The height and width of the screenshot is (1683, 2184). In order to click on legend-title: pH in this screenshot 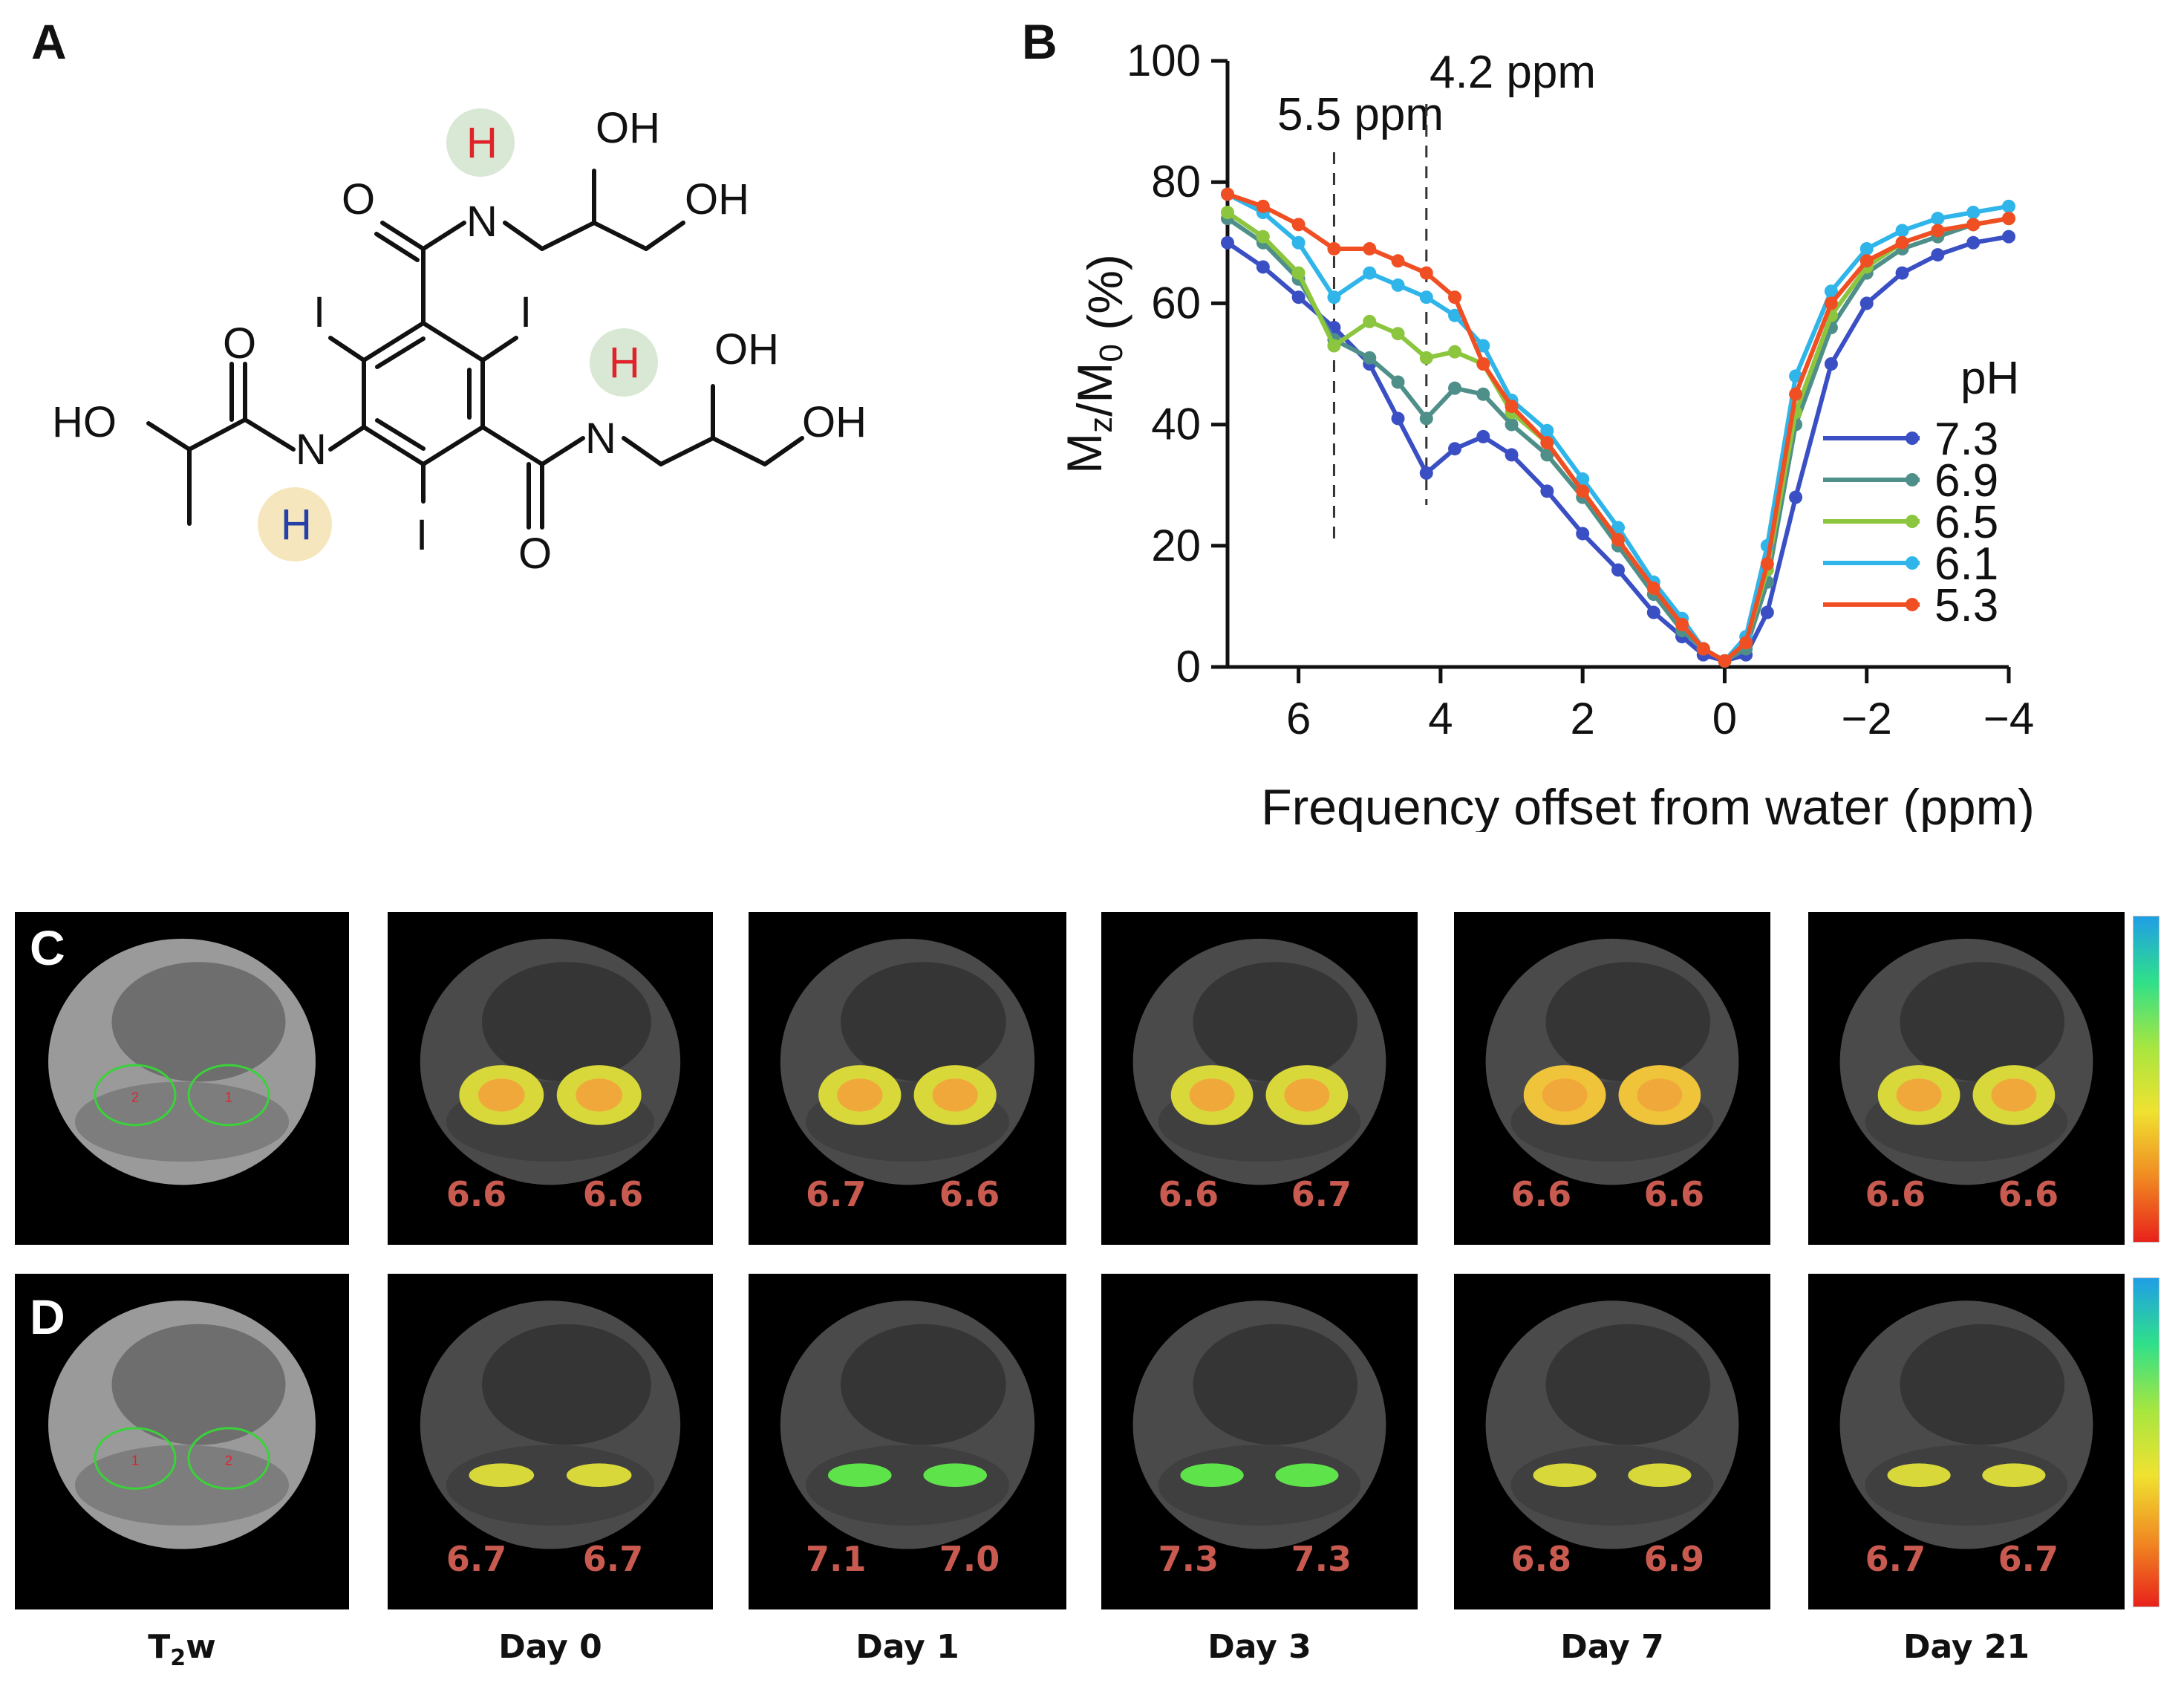, I will do `click(1989, 379)`.